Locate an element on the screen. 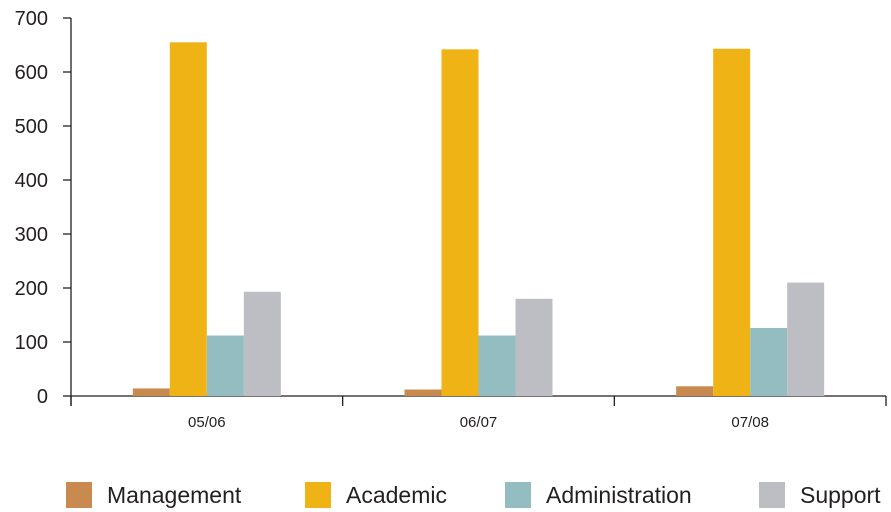 This screenshot has width=891, height=512. x-tick-label: 07/08 is located at coordinates (750, 422).